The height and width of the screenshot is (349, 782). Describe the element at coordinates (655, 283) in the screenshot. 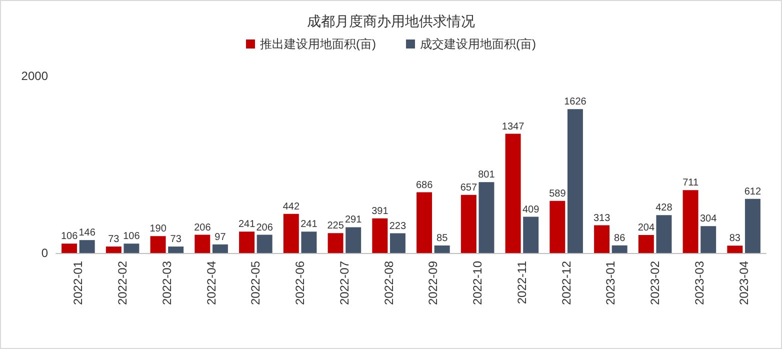

I see `x-tick-label: 2023-02` at that location.